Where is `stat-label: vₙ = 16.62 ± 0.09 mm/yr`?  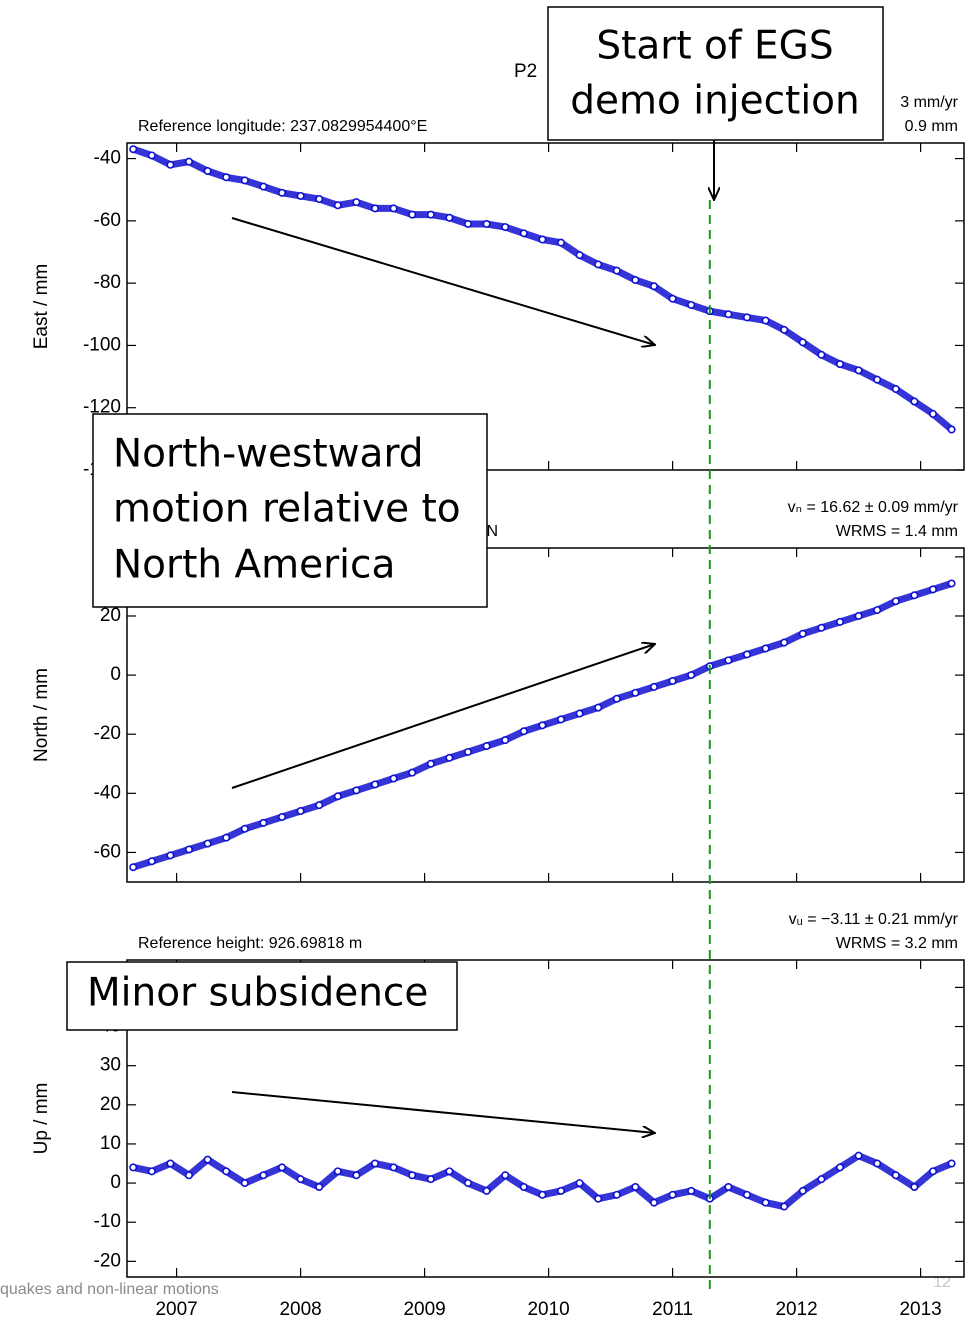 stat-label: vₙ = 16.62 ± 0.09 mm/yr is located at coordinates (873, 507).